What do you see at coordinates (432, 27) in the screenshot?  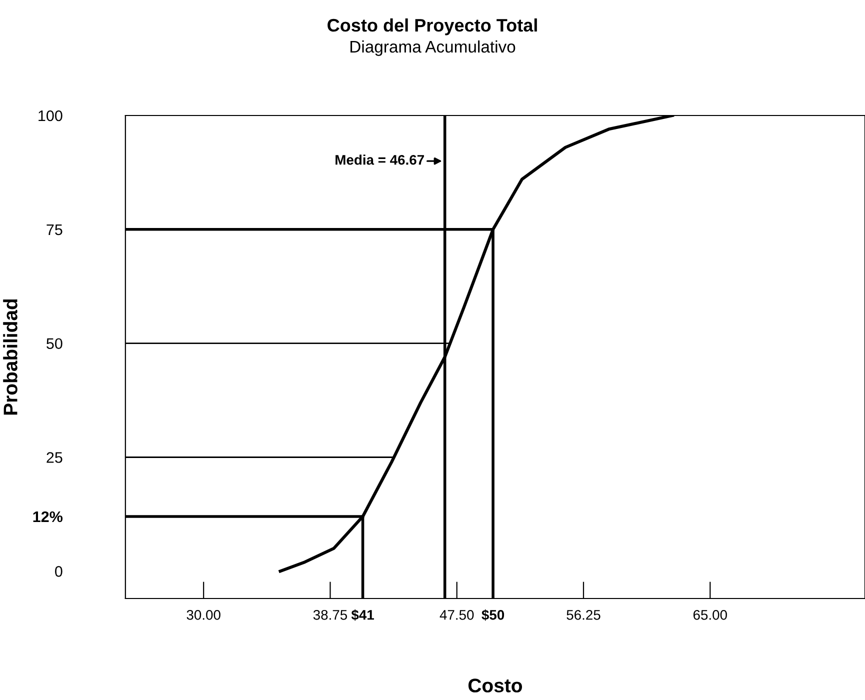 I see `chart-title: Costo del Proyecto Total` at bounding box center [432, 27].